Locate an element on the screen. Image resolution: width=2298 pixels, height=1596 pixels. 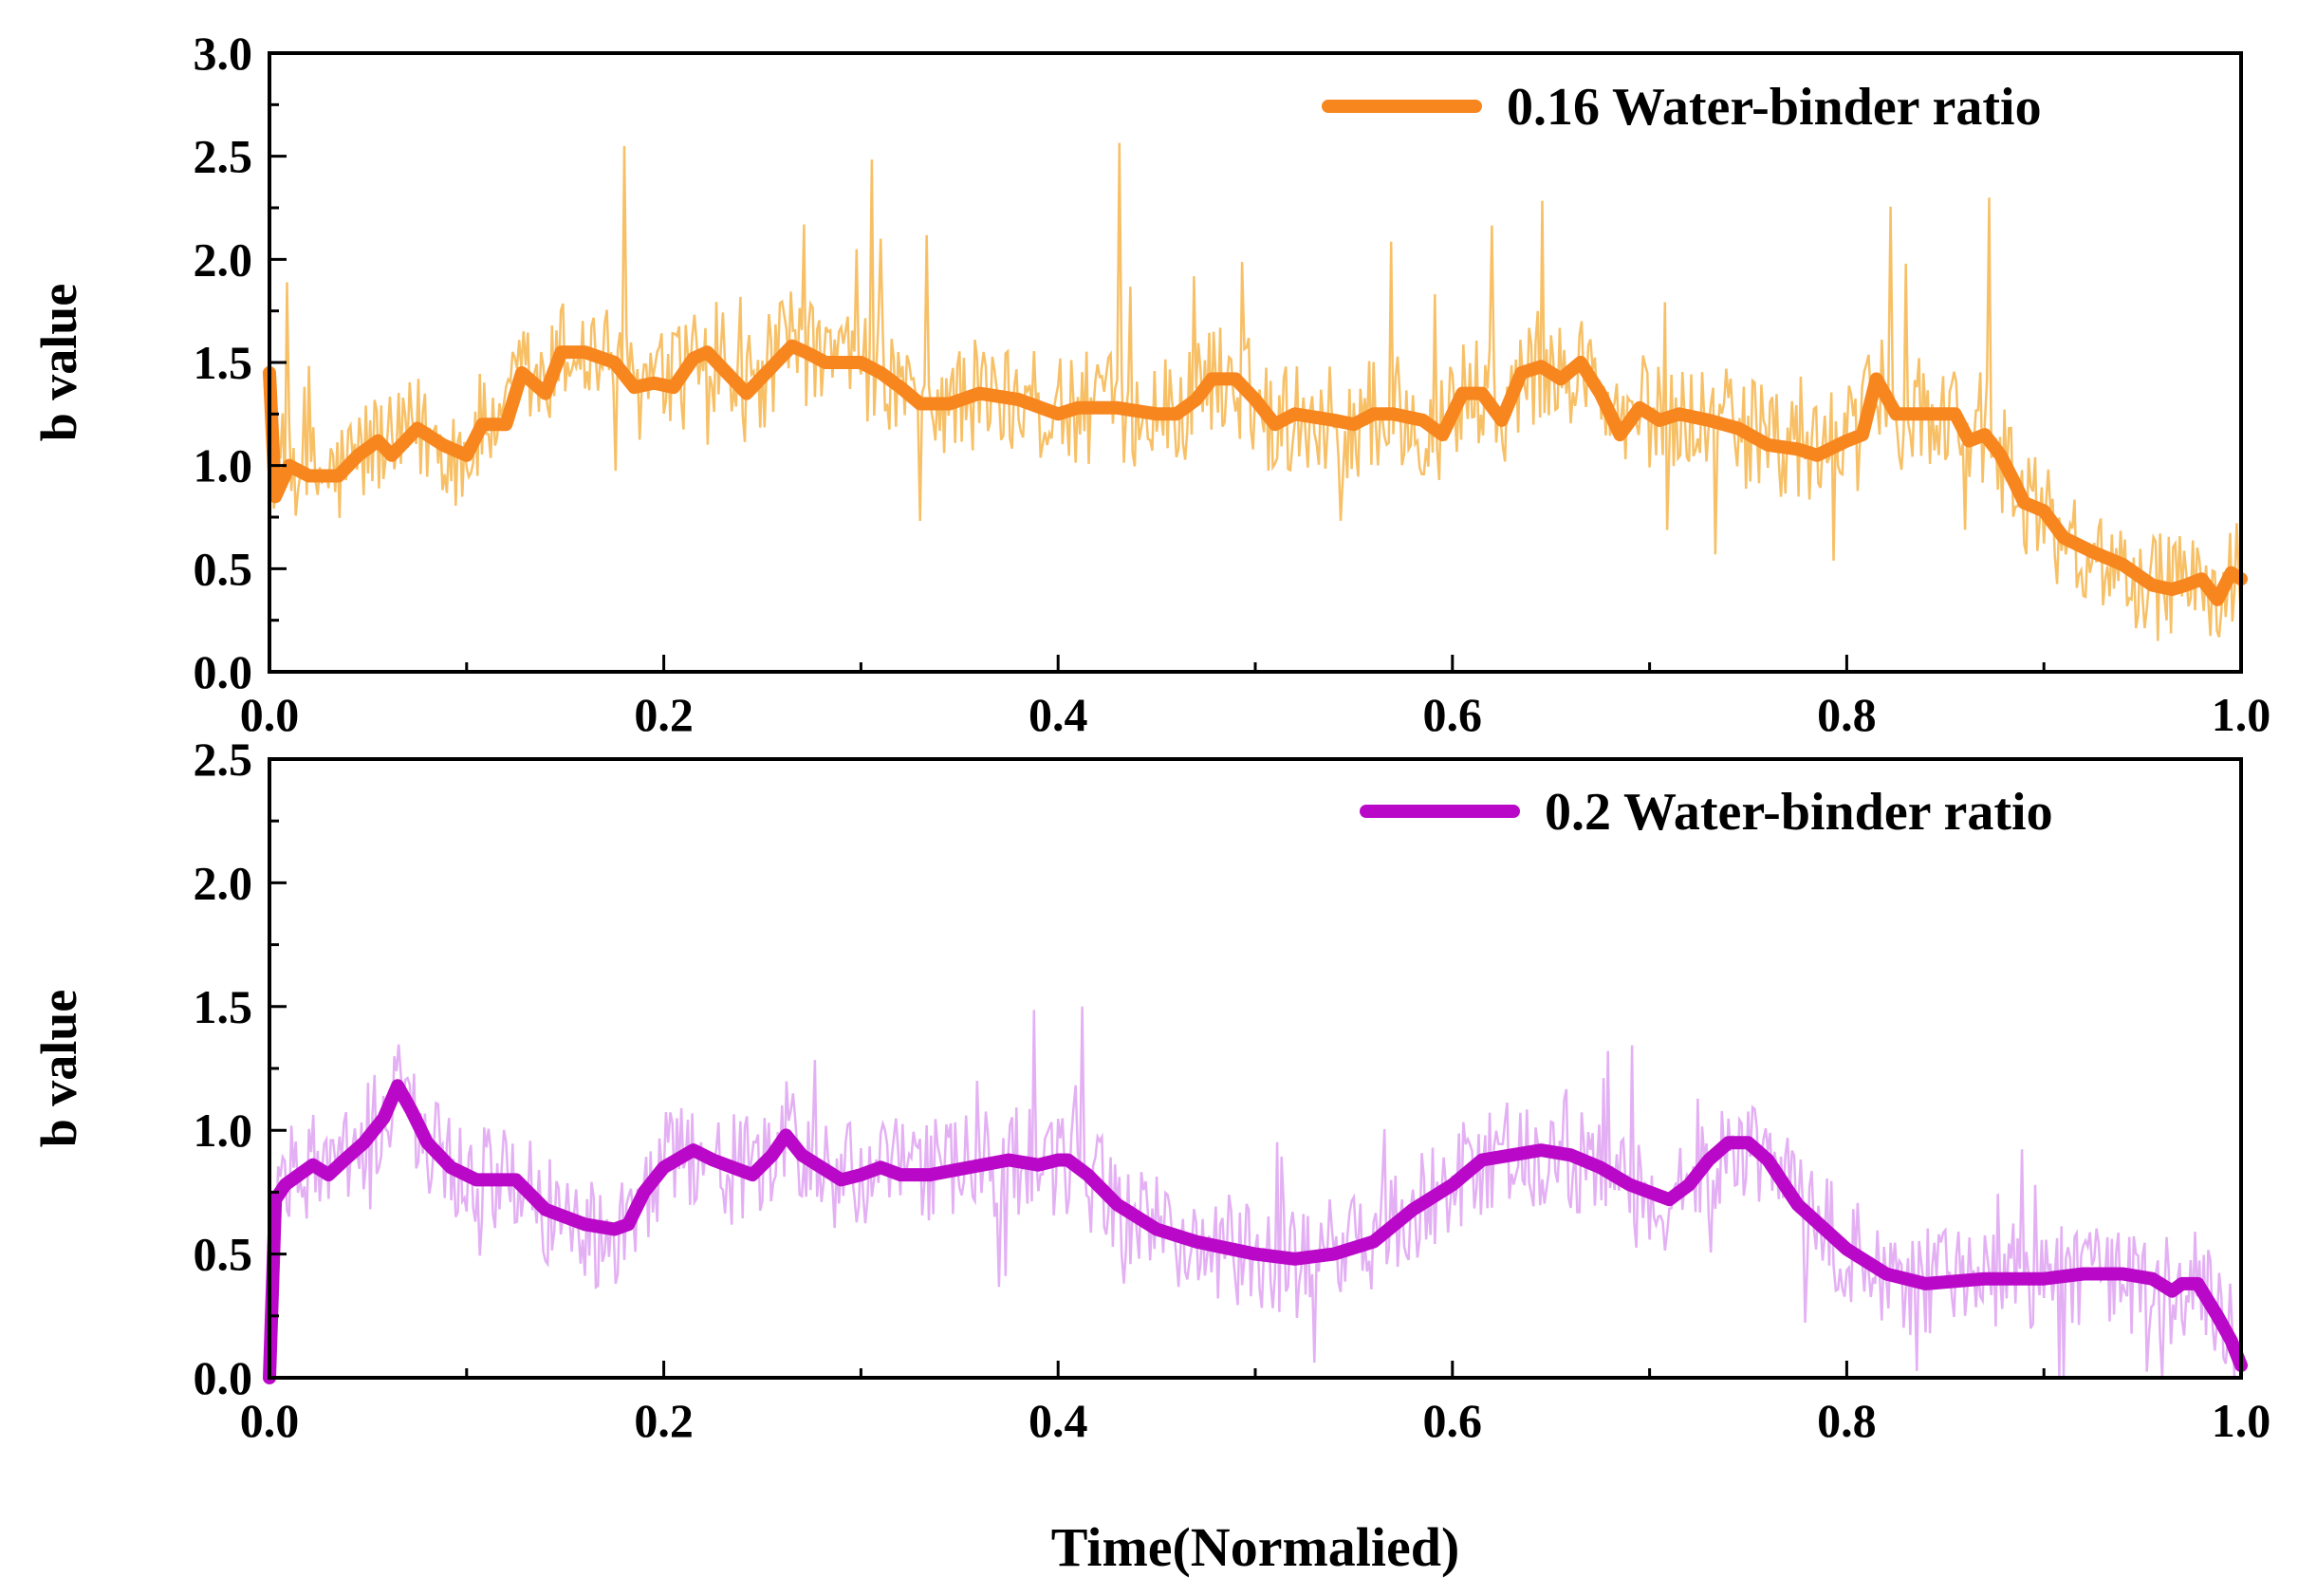
y-tick-label: 0.5 is located at coordinates (223, 1254).